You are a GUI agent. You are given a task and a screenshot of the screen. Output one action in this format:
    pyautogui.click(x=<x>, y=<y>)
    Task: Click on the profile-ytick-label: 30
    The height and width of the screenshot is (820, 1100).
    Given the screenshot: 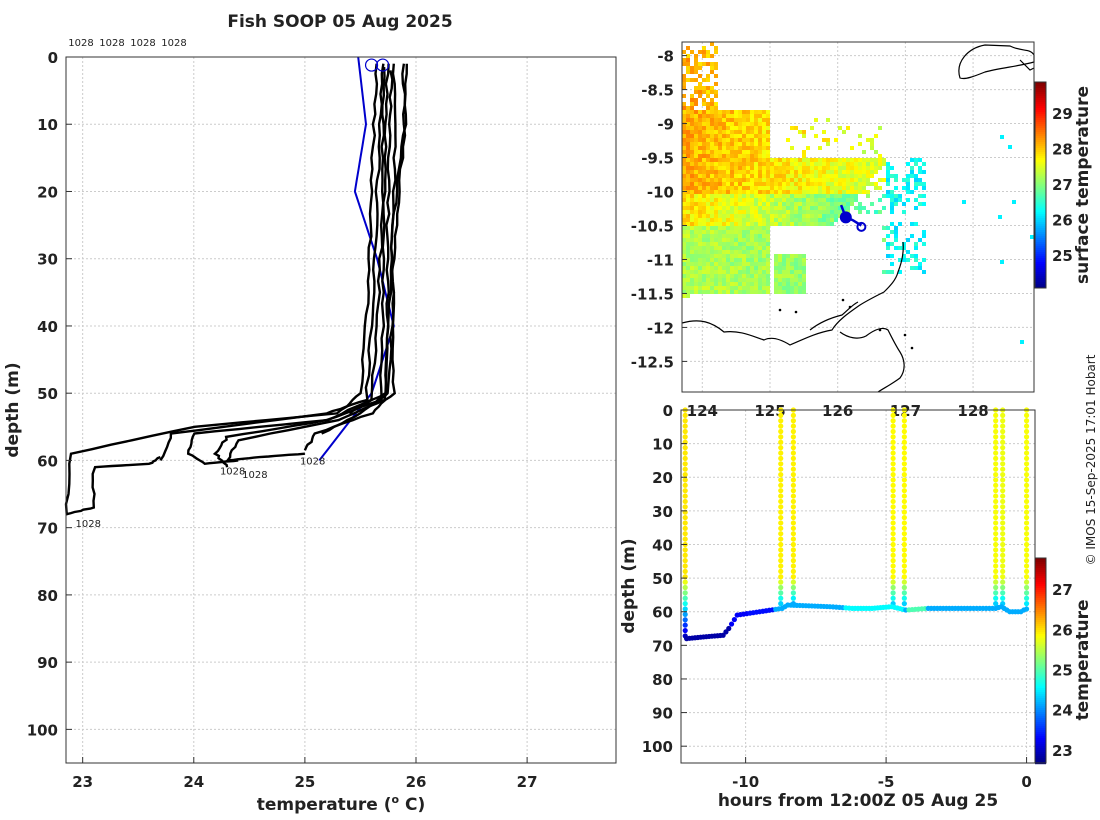 What is the action you would take?
    pyautogui.click(x=47, y=260)
    